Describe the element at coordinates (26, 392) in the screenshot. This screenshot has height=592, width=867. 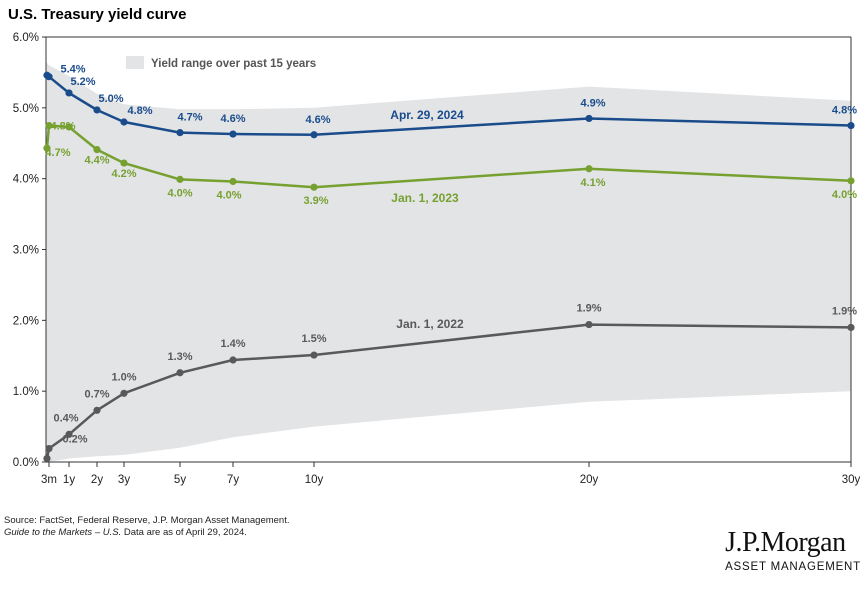
I see `y-tick-label: 1.0%` at that location.